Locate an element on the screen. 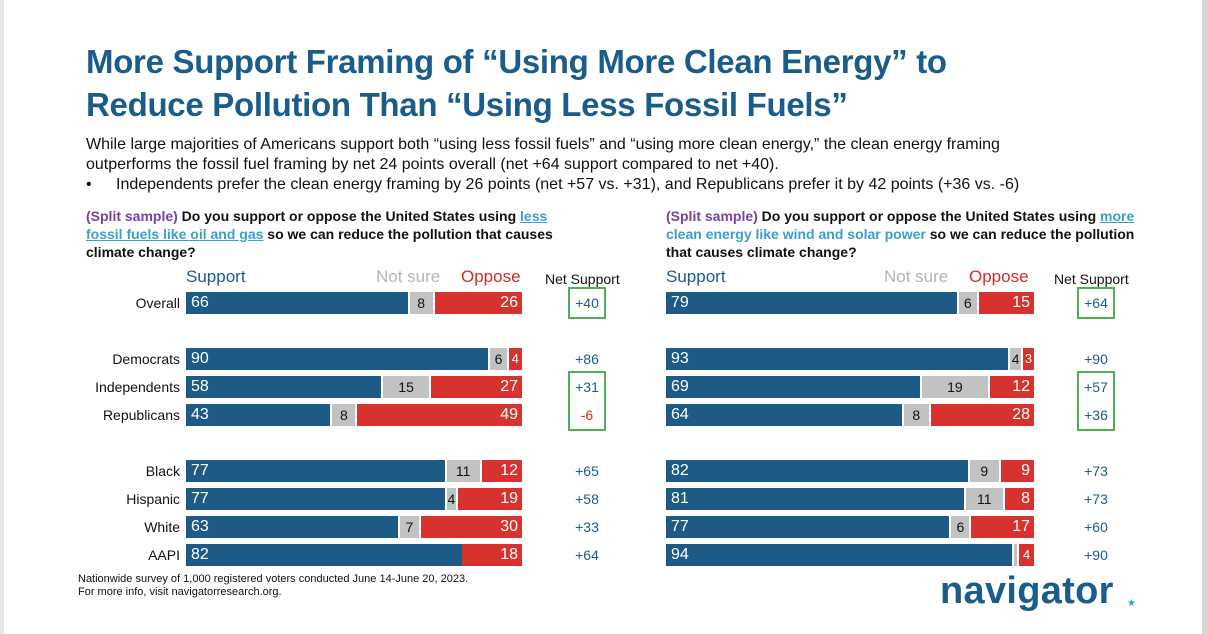 This screenshot has height=634, width=1208. net-support-value: +60 is located at coordinates (1096, 527).